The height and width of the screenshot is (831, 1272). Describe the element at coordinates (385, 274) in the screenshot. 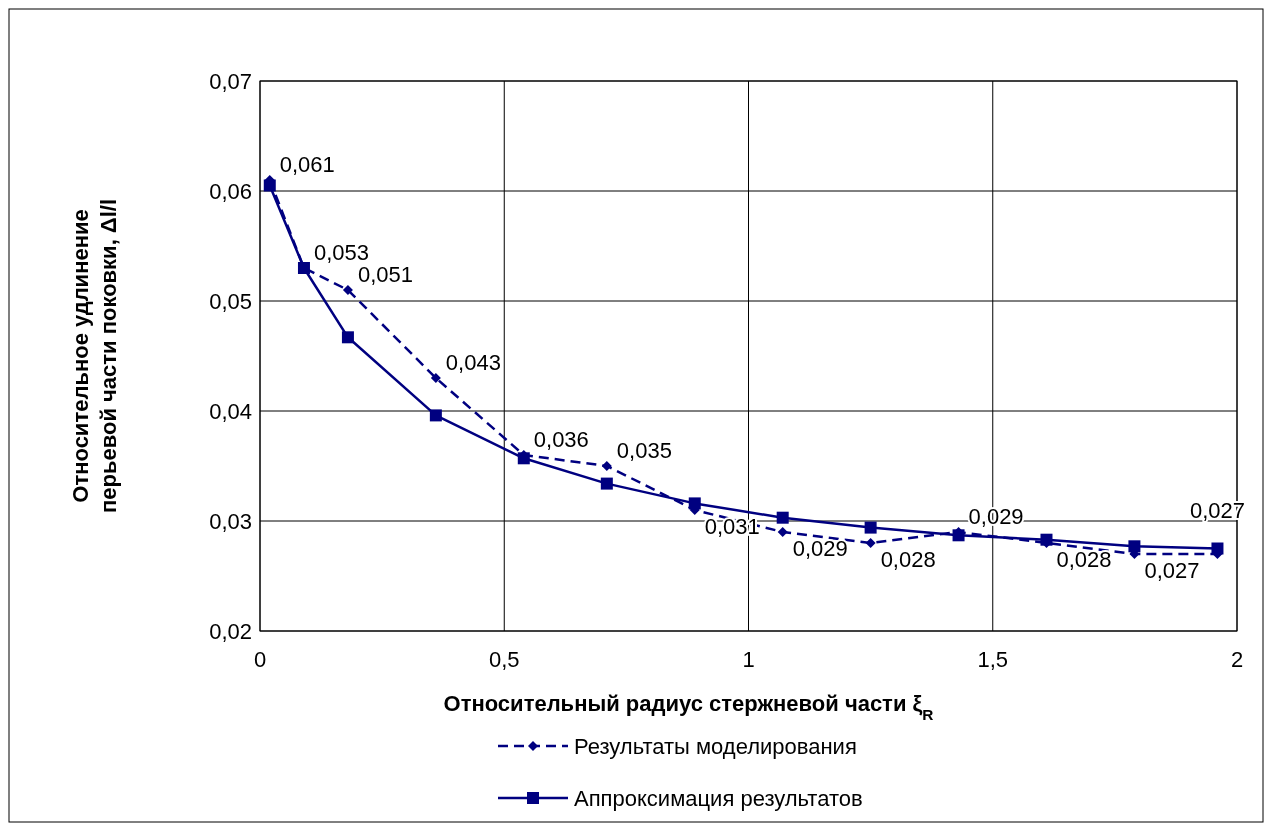

I see `data-label: 0,051` at that location.